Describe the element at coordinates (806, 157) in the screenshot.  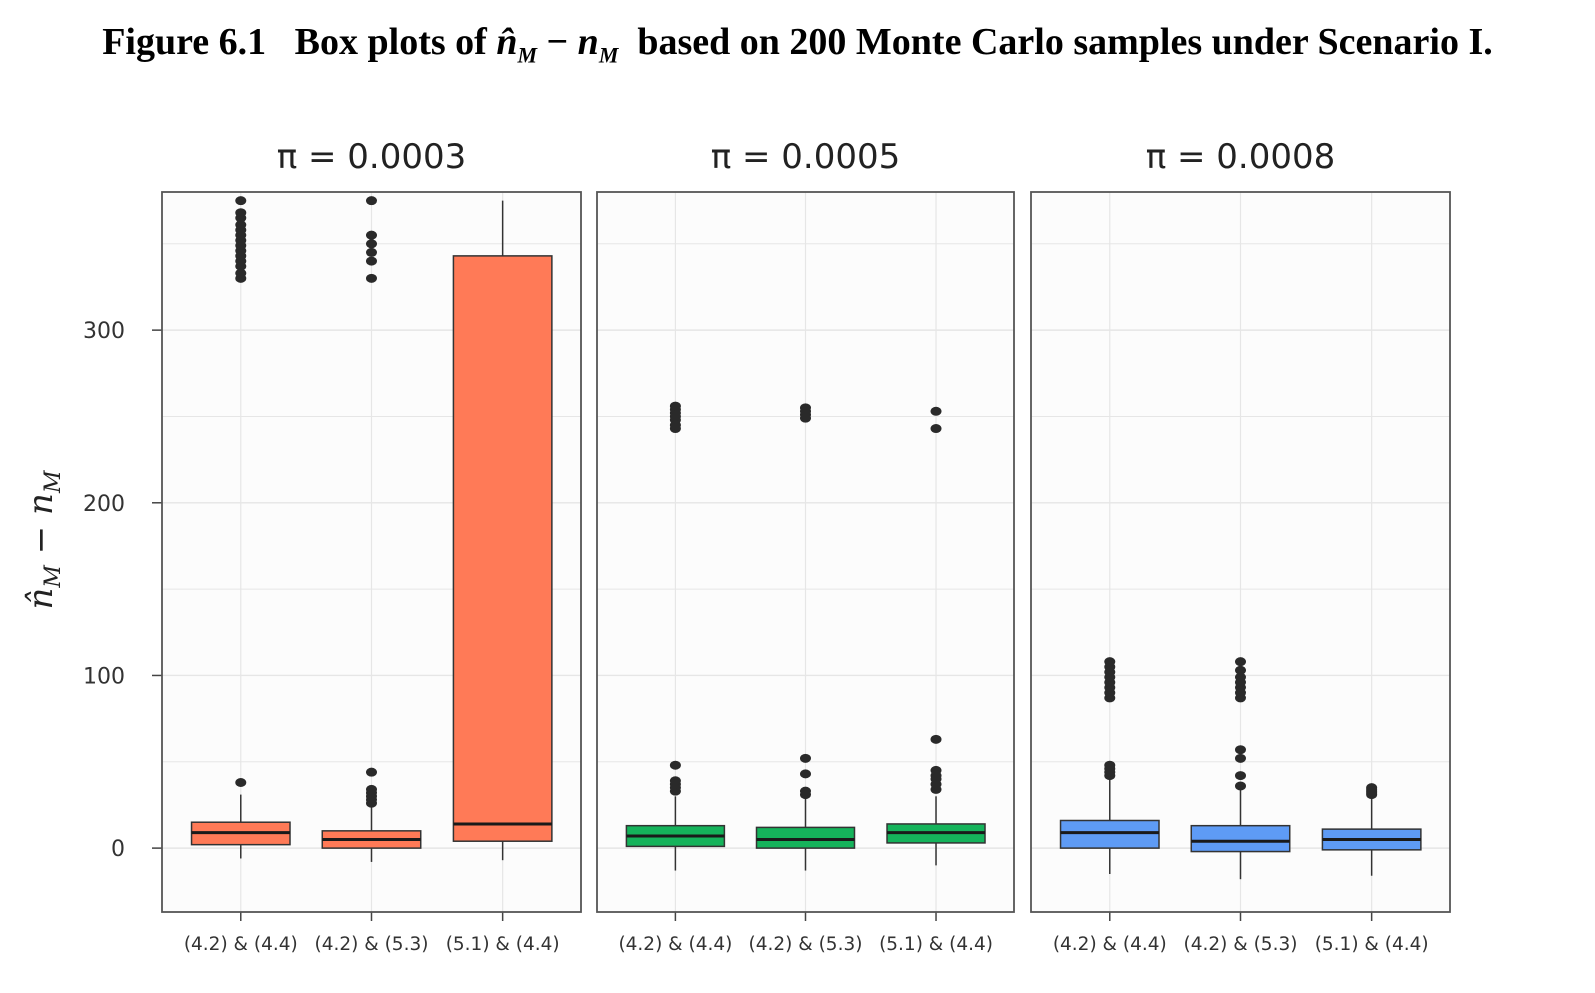
I see `facet-title: π = 0.0005` at that location.